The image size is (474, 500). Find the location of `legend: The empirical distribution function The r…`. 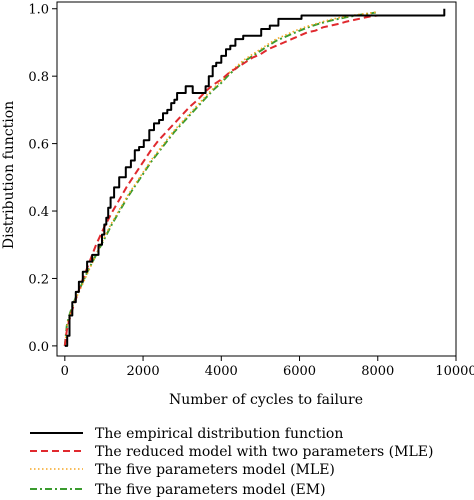

legend: The empirical distribution function The r… is located at coordinates (231, 462).